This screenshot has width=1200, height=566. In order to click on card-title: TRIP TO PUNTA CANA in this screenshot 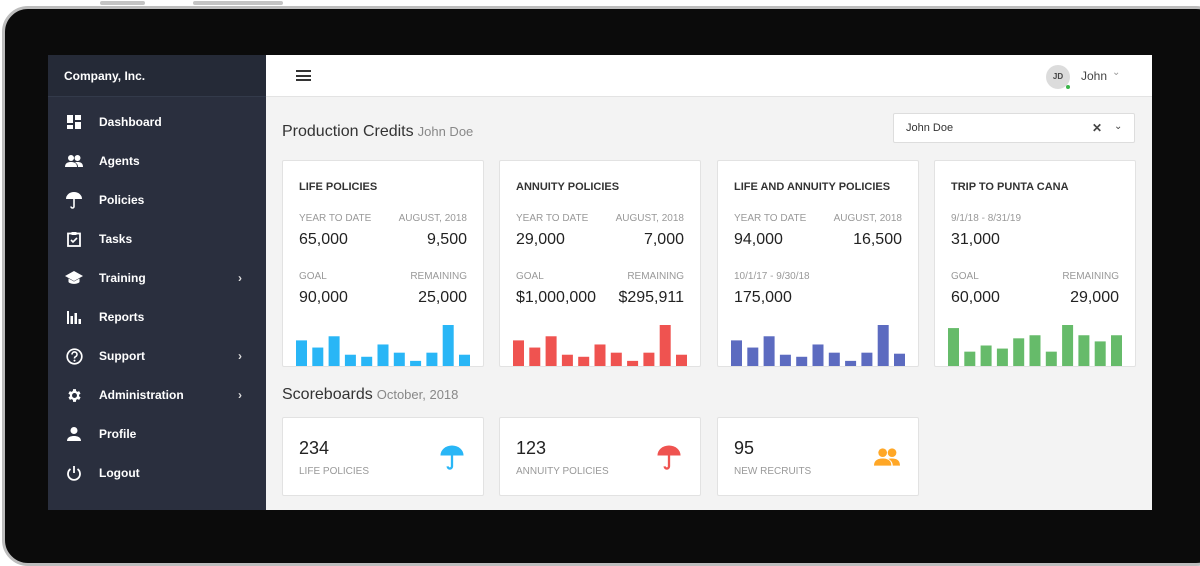, I will do `click(1010, 187)`.